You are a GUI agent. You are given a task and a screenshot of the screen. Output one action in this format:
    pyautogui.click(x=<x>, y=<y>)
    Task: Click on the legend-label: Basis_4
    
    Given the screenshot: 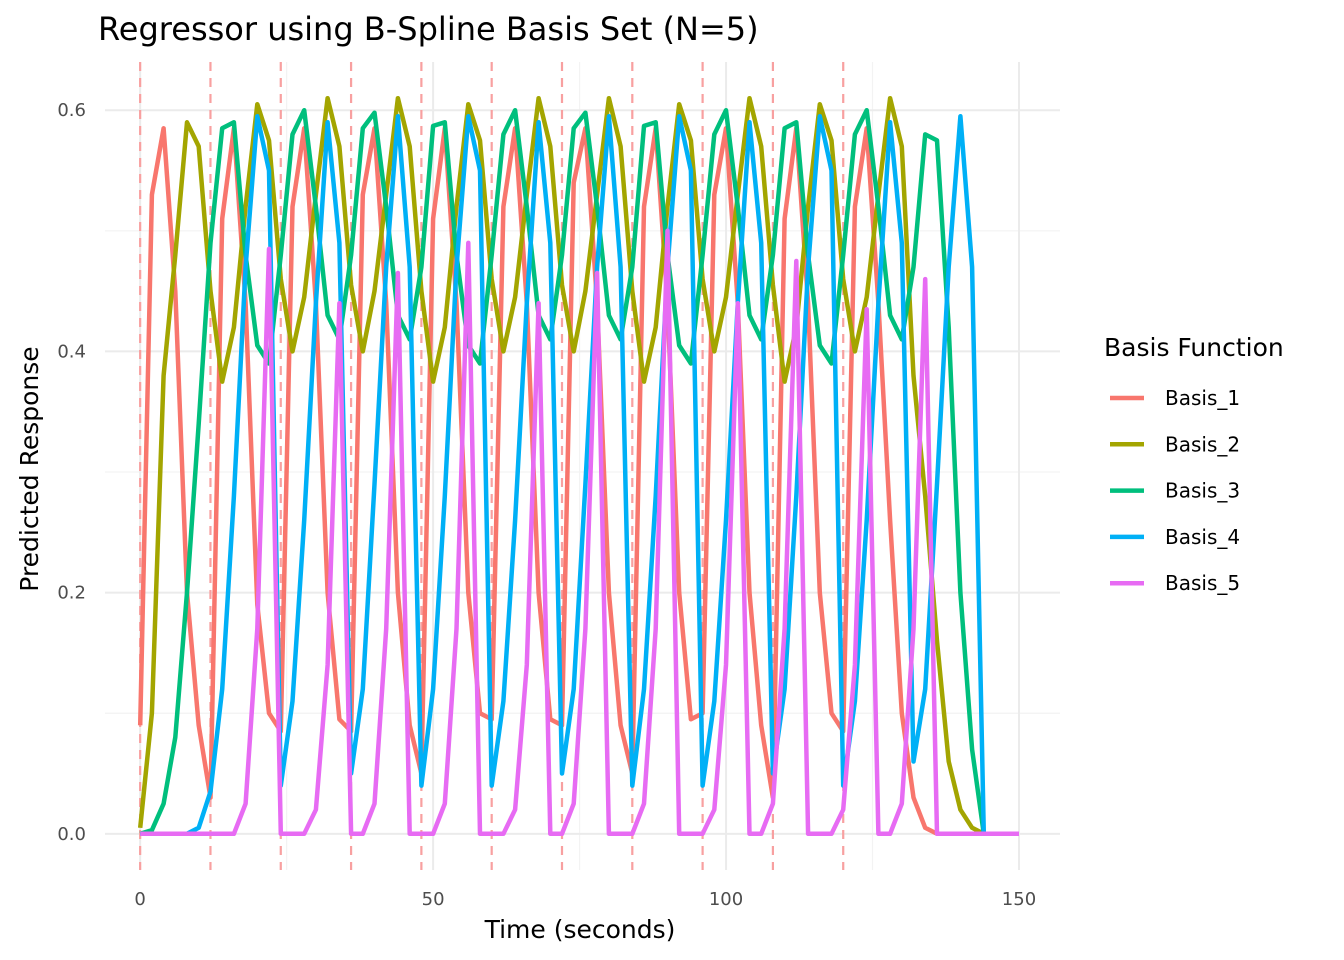 What is the action you would take?
    pyautogui.click(x=1202, y=537)
    